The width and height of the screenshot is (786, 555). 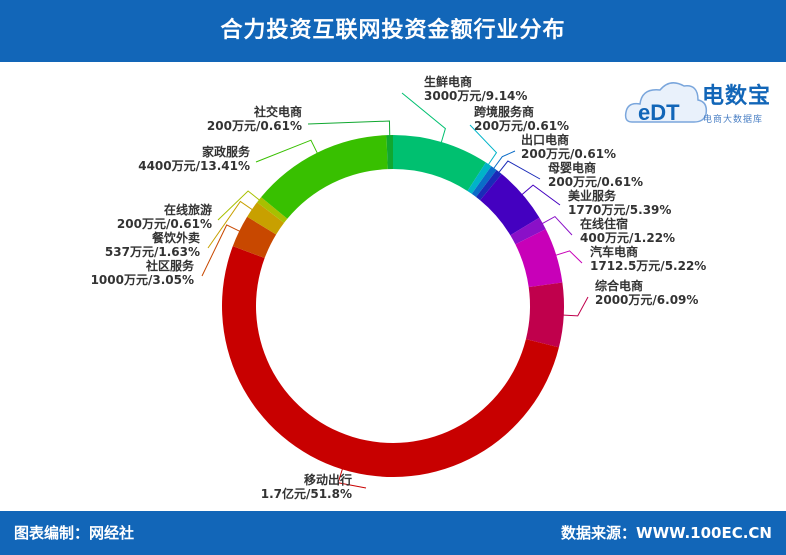 I want to click on footer-bar: 图表编制：网经社 数据来源：WWW.100EC.CN, so click(x=393, y=533).